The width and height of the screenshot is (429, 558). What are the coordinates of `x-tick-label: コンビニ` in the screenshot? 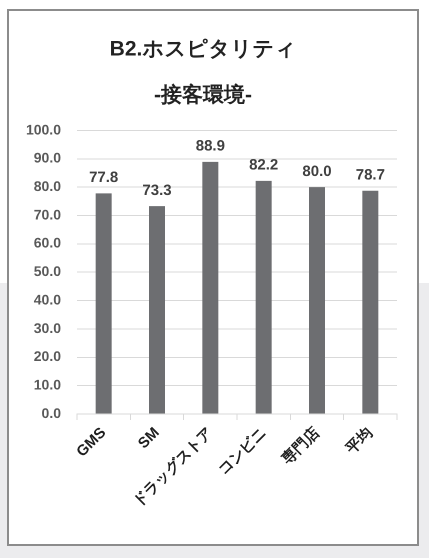 It's located at (242, 451).